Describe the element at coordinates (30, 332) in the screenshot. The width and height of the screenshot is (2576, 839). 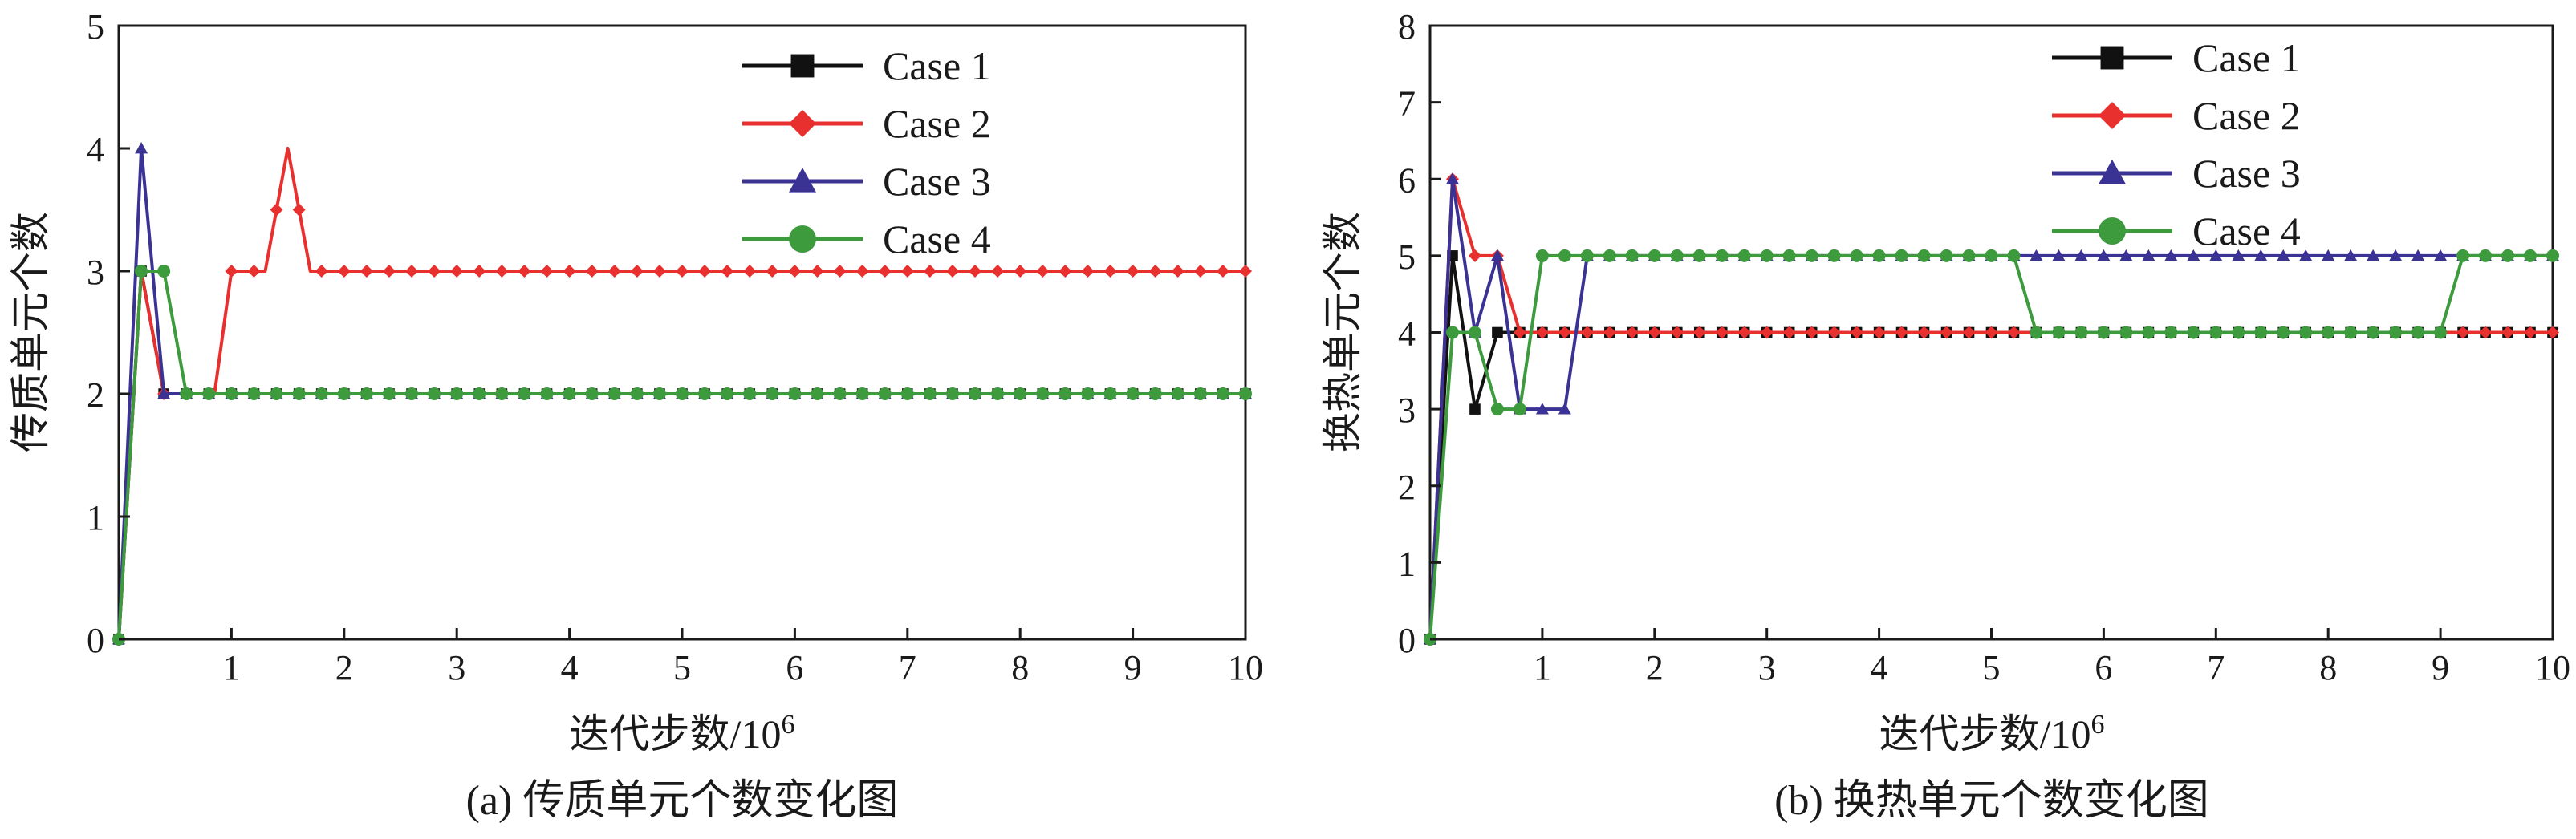
I see `y-axis-label-a: 传质单元个数` at that location.